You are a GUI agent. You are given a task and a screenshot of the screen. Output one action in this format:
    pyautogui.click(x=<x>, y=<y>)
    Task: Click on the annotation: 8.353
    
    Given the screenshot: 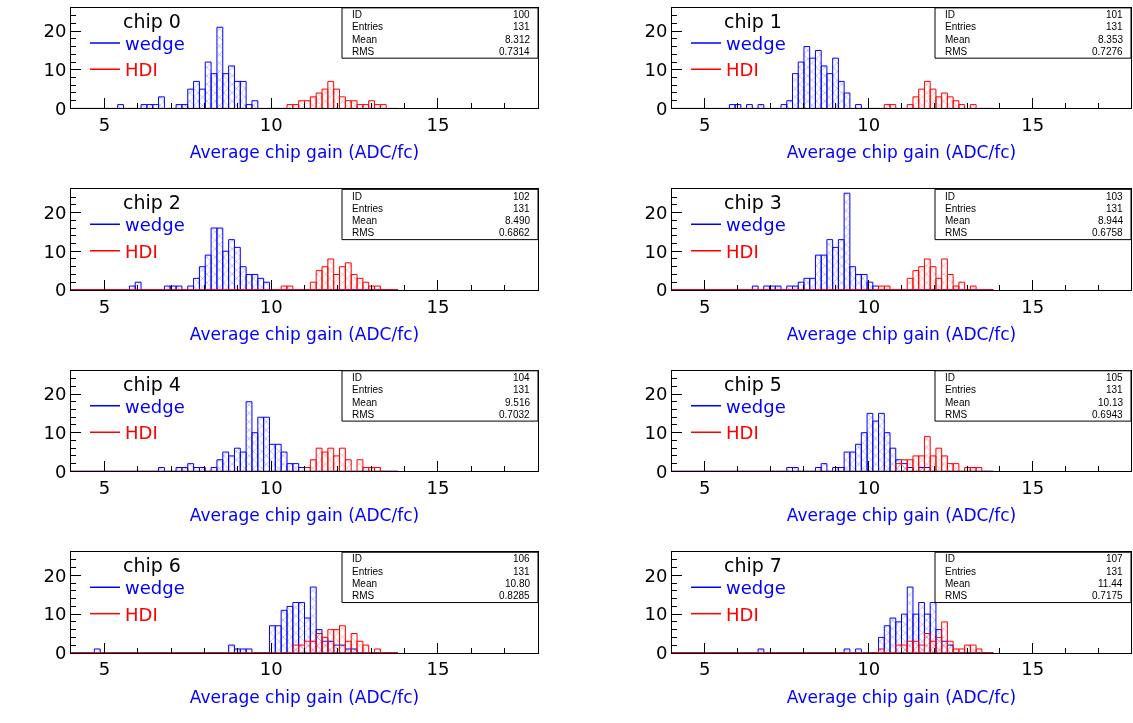 What is the action you would take?
    pyautogui.click(x=1111, y=39)
    